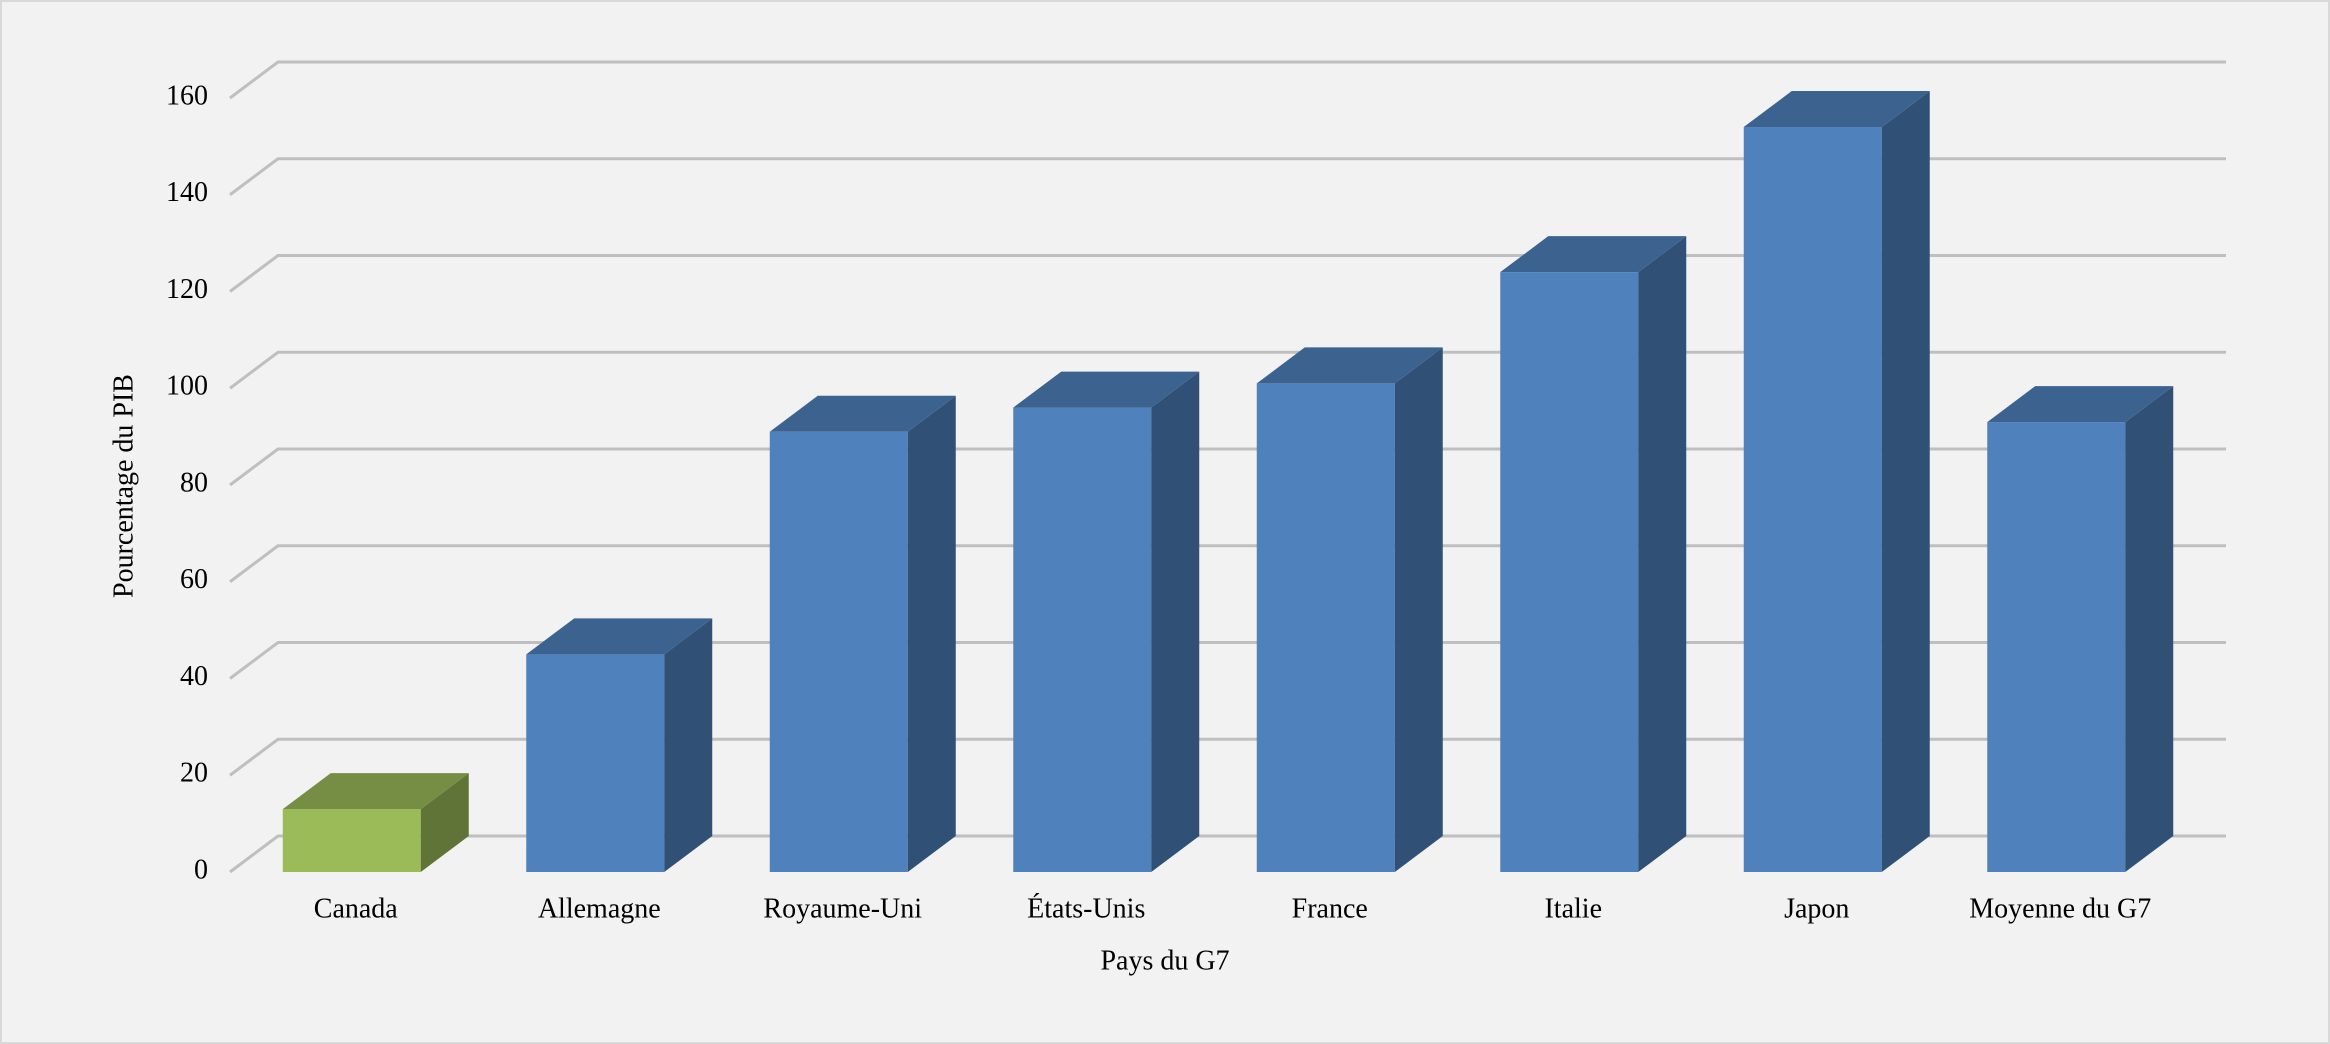 The image size is (2330, 1044). What do you see at coordinates (1164, 960) in the screenshot?
I see `x-axis-title: Pays du G7` at bounding box center [1164, 960].